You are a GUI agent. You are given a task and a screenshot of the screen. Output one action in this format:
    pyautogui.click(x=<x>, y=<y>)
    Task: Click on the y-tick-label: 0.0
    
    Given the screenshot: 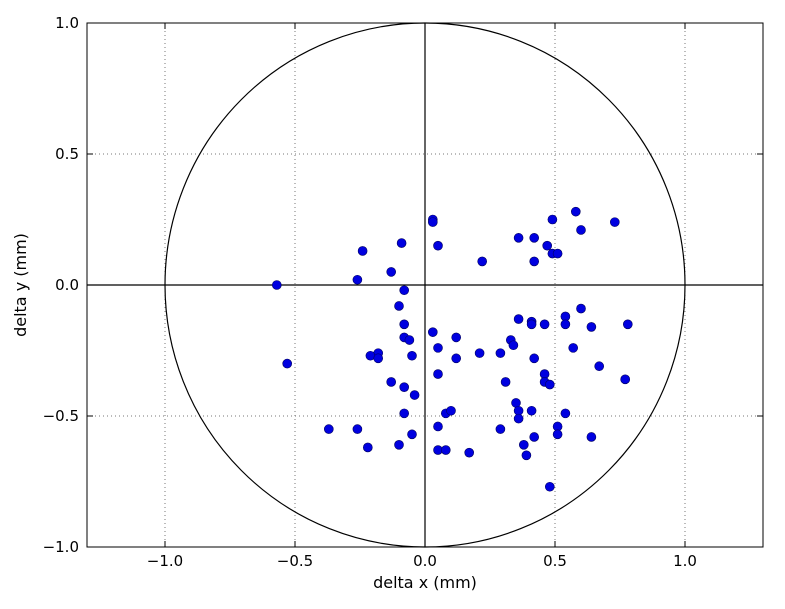 What is the action you would take?
    pyautogui.click(x=67, y=285)
    